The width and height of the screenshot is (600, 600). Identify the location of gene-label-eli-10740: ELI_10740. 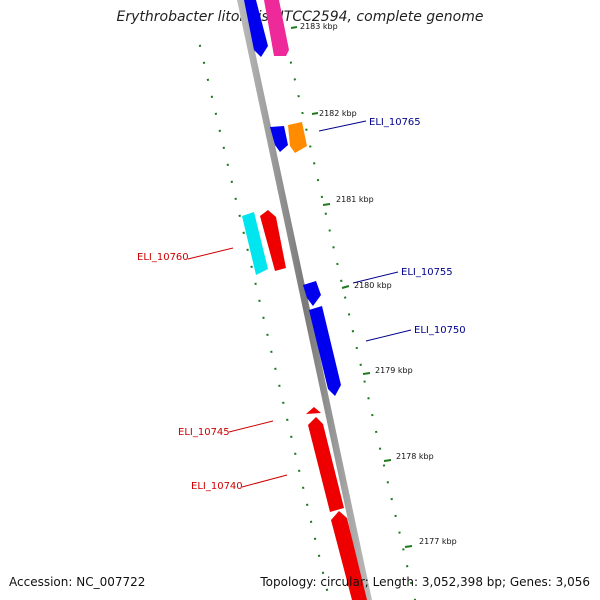
(217, 486).